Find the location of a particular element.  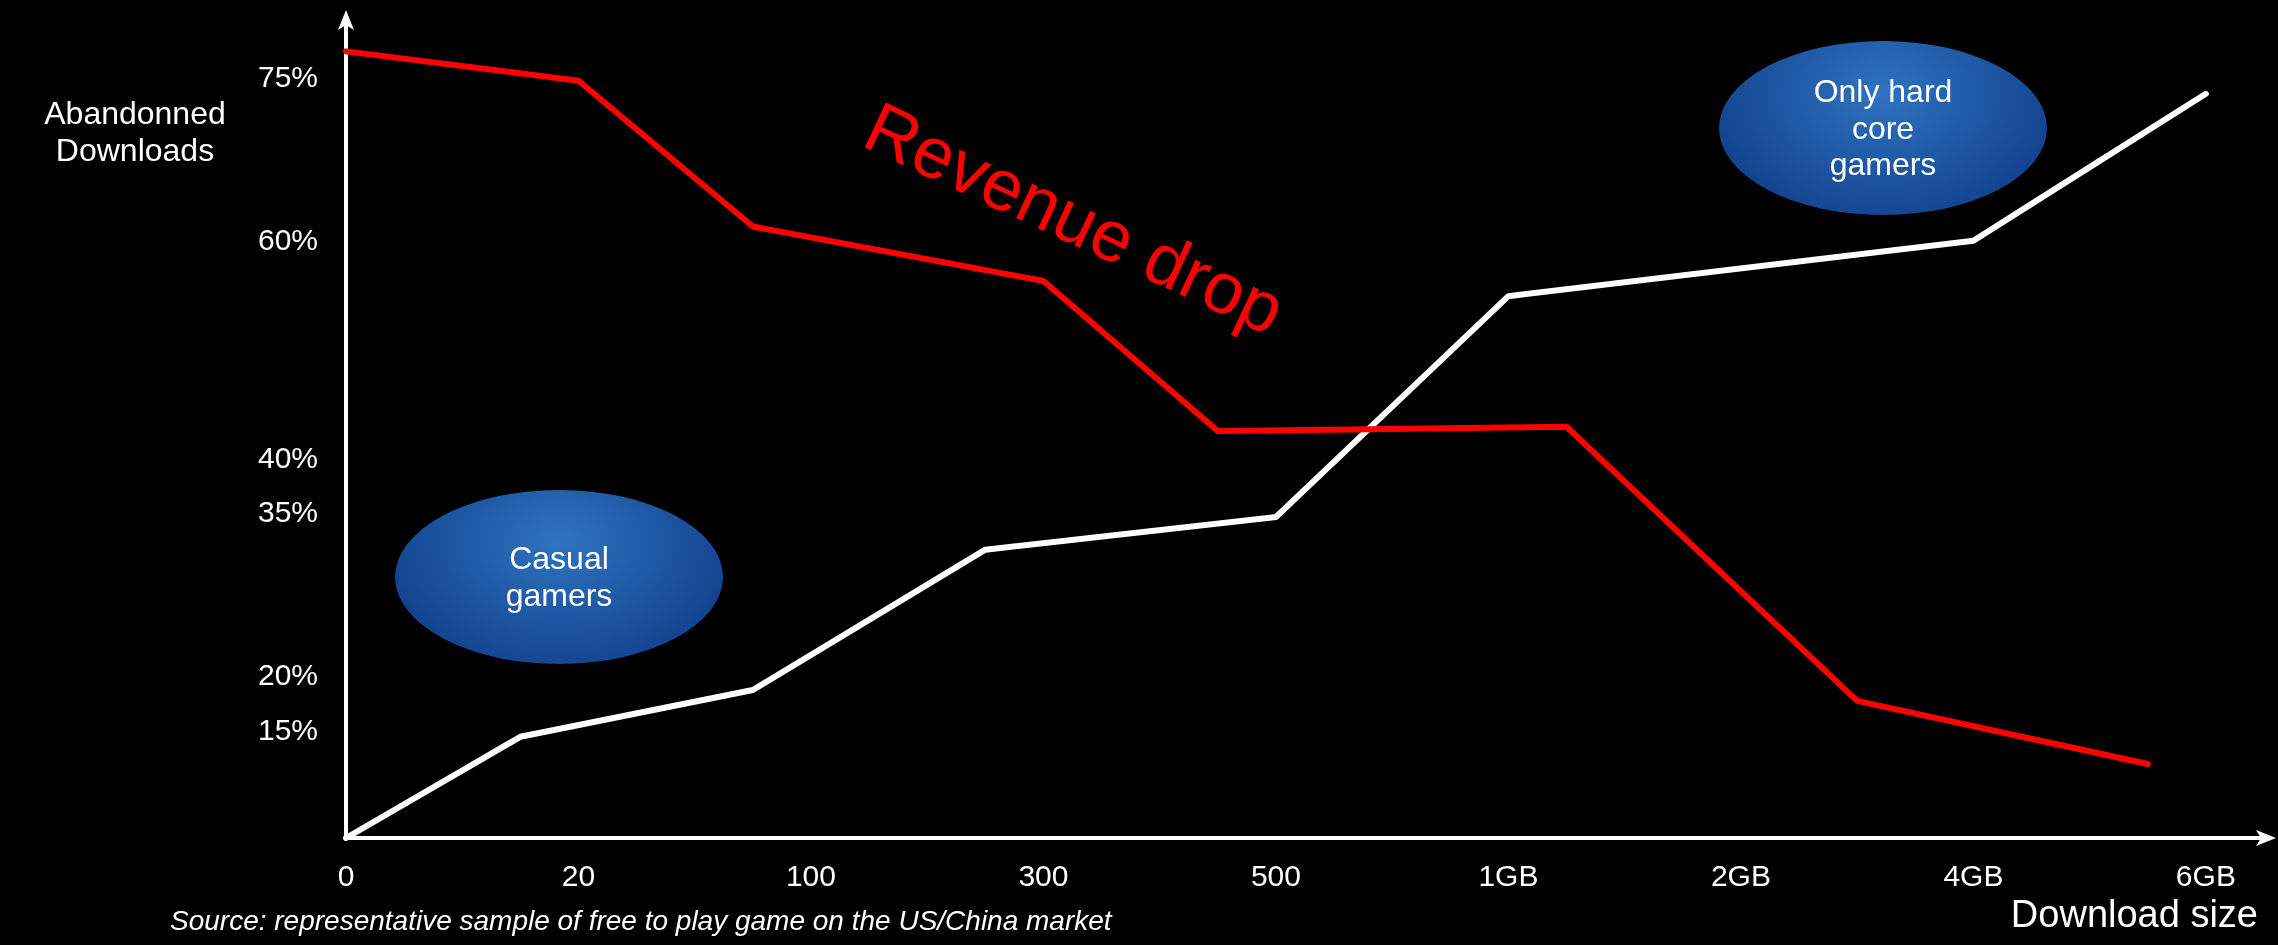

x-axis-title: Download size is located at coordinates (2134, 914).